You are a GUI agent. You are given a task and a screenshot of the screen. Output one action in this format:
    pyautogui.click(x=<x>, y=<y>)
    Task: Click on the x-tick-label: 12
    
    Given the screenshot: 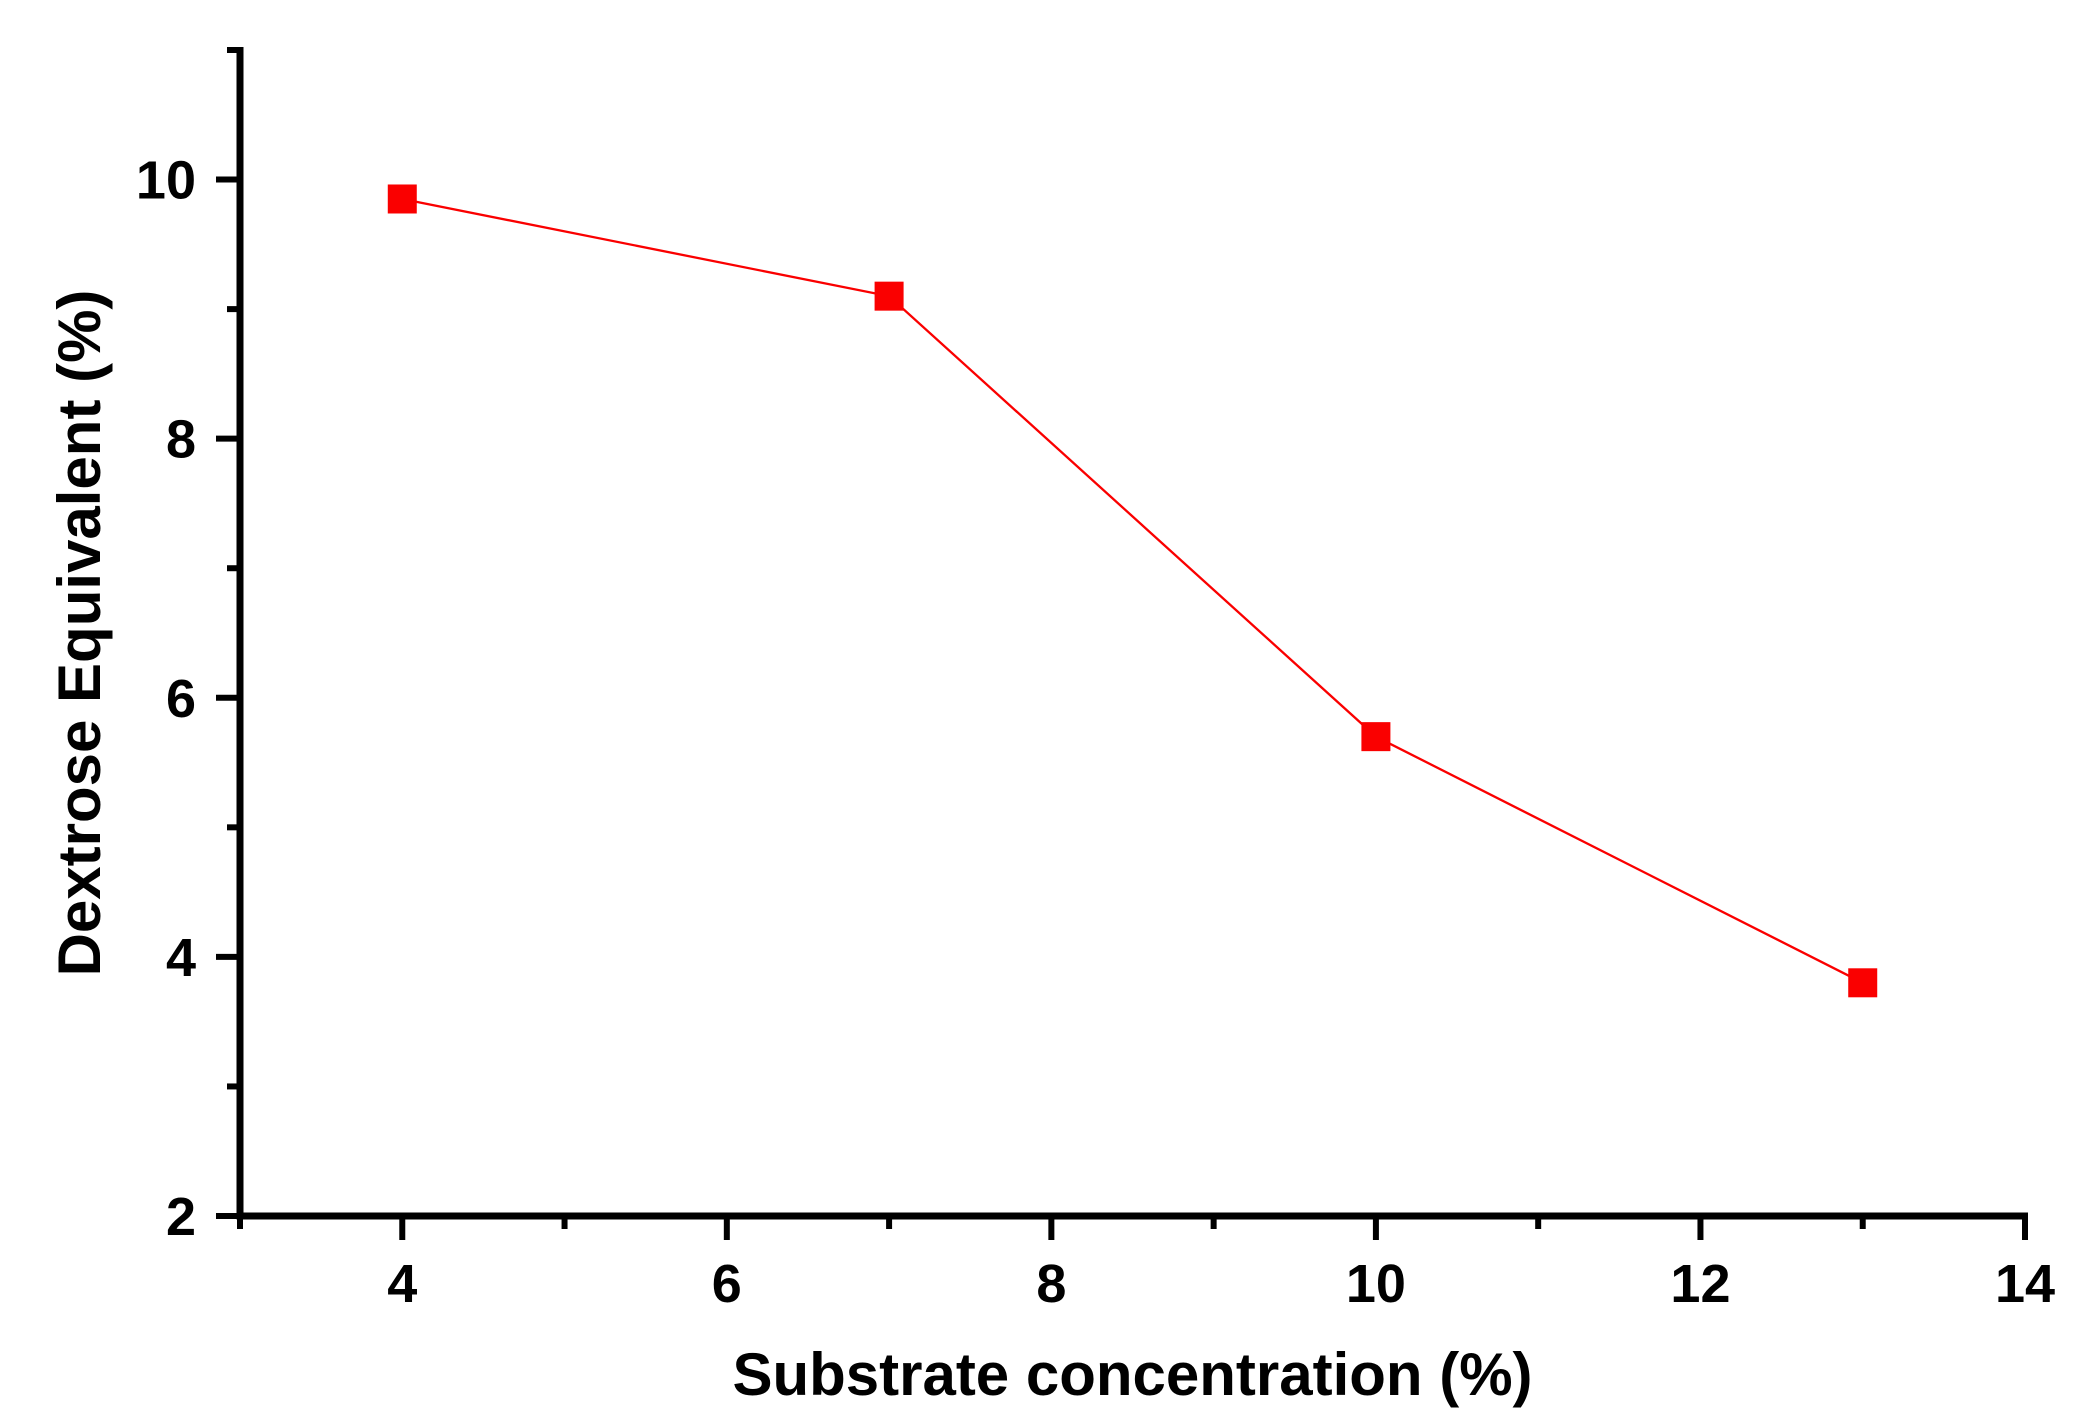 What is the action you would take?
    pyautogui.click(x=1700, y=1284)
    